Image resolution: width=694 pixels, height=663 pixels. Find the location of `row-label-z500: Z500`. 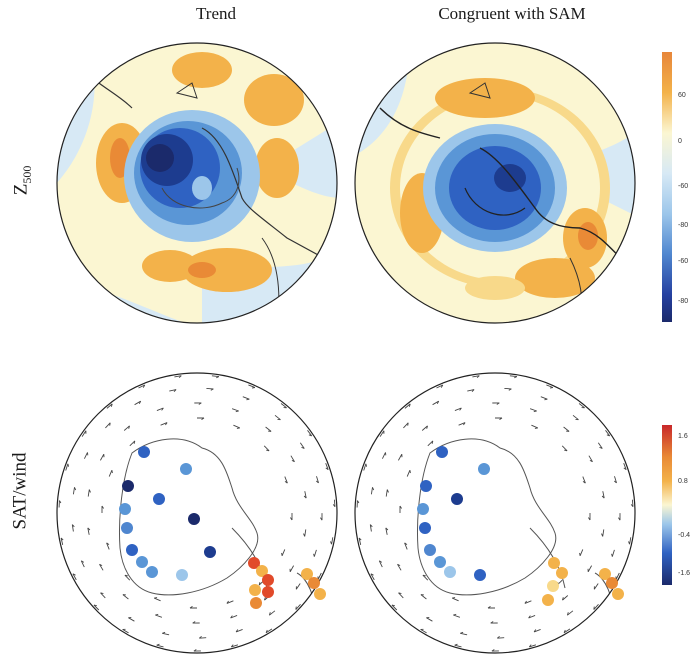

row-label-z500: Z500 is located at coordinates (22, 180).